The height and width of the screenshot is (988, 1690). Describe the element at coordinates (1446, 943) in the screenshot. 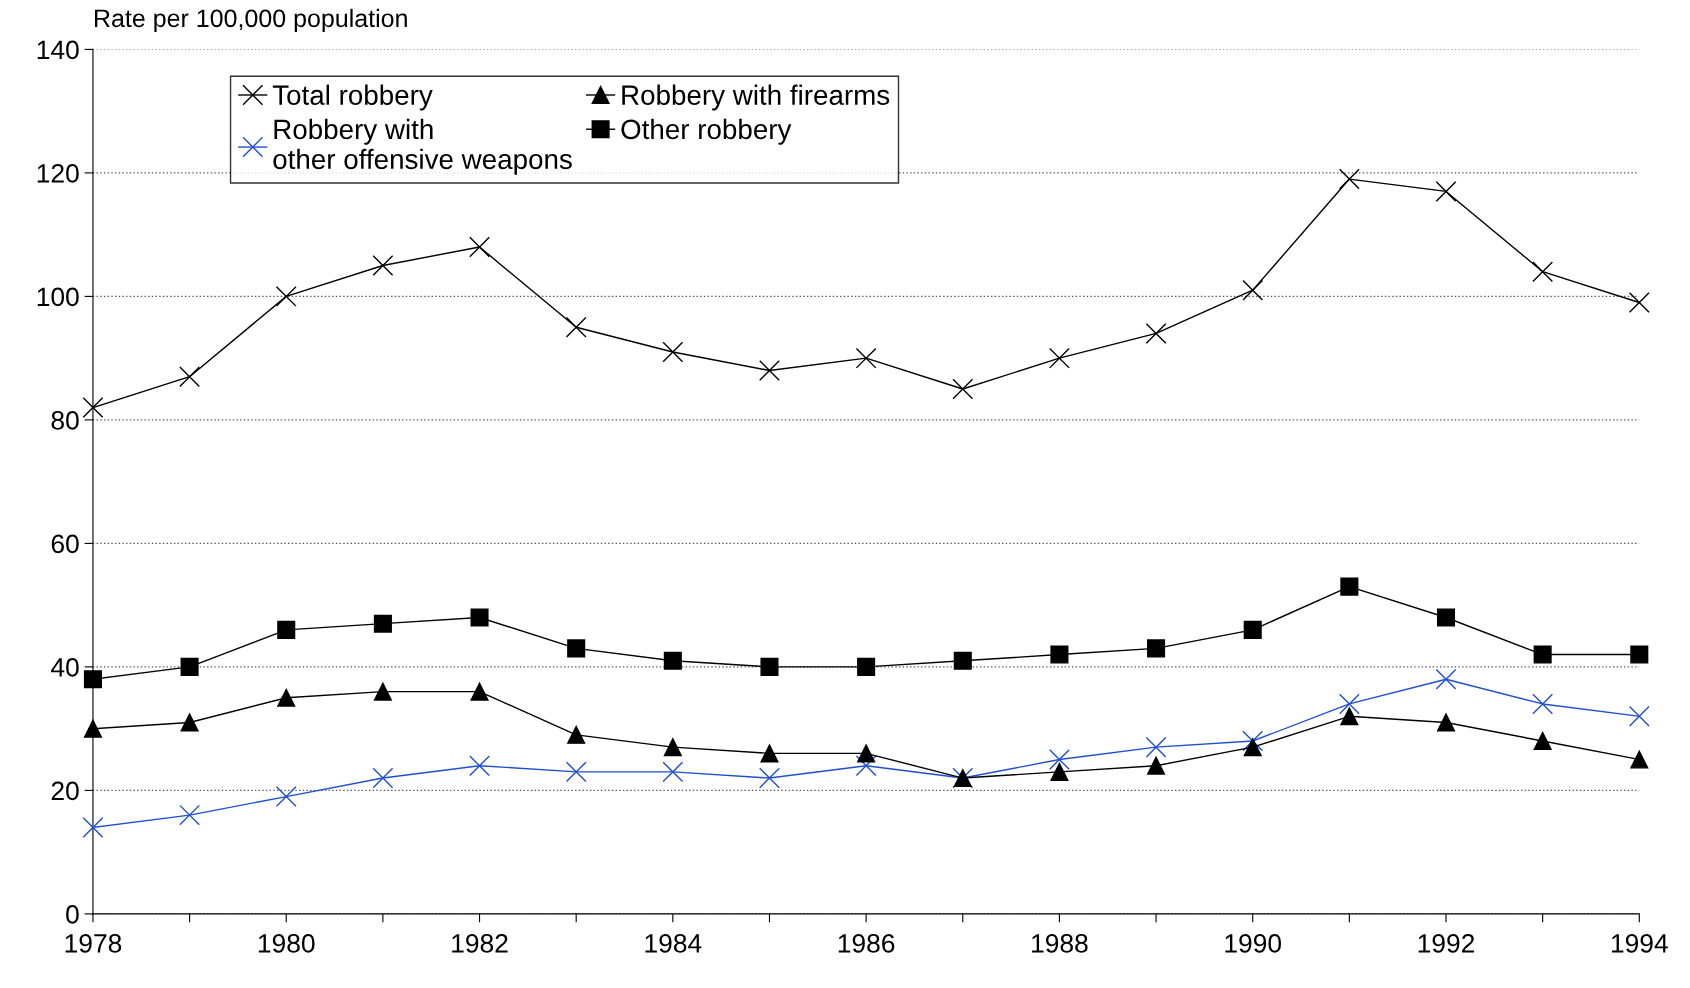

I see `x-tick-label: 1992` at that location.